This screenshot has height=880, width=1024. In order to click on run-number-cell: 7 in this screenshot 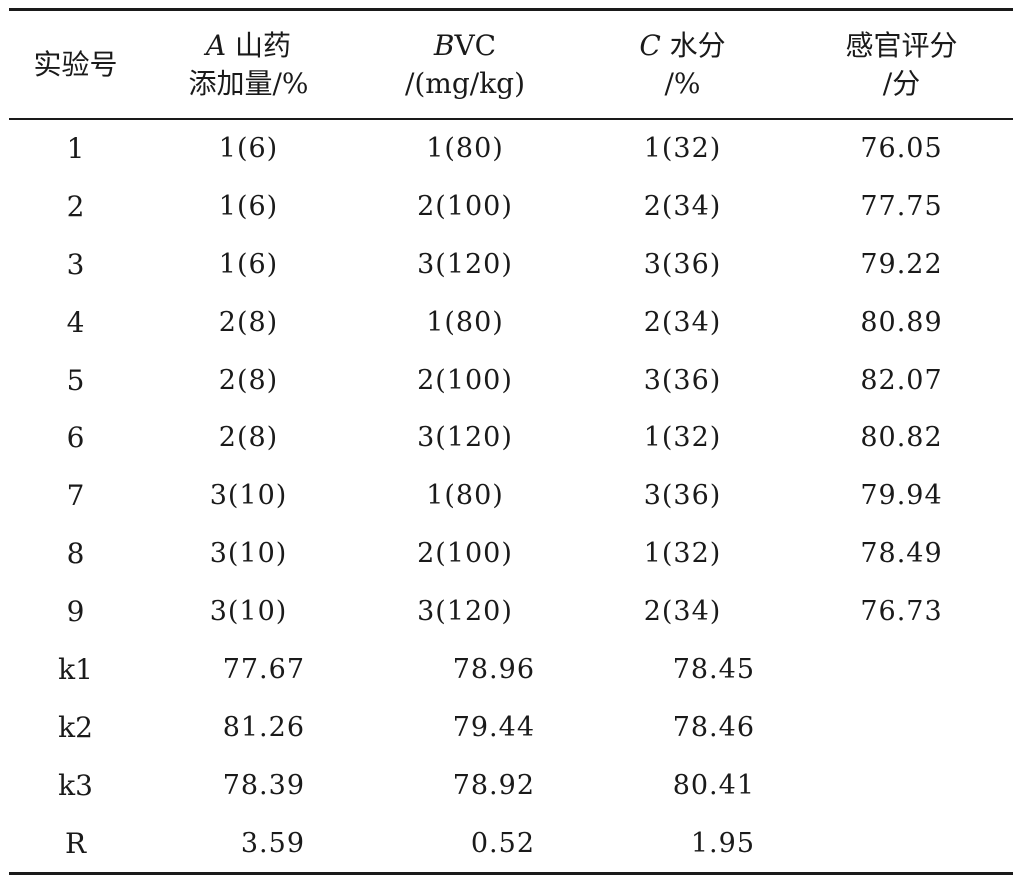, I will do `click(75, 496)`.